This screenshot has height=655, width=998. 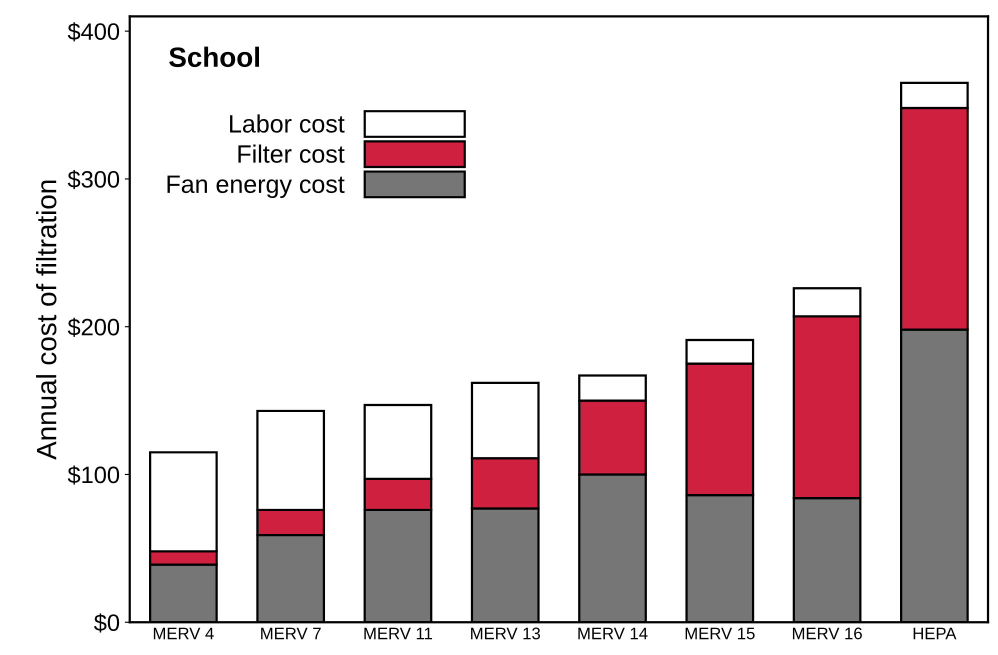 What do you see at coordinates (398, 634) in the screenshot?
I see `x-tick-label: MERV 11` at bounding box center [398, 634].